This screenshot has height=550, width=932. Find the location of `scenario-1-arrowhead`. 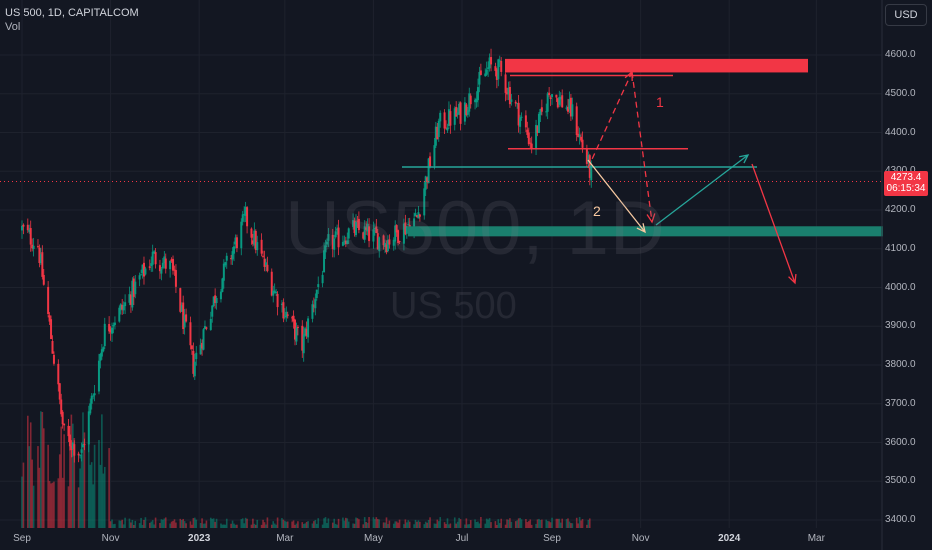

scenario-1-arrowhead is located at coordinates (628, 76).